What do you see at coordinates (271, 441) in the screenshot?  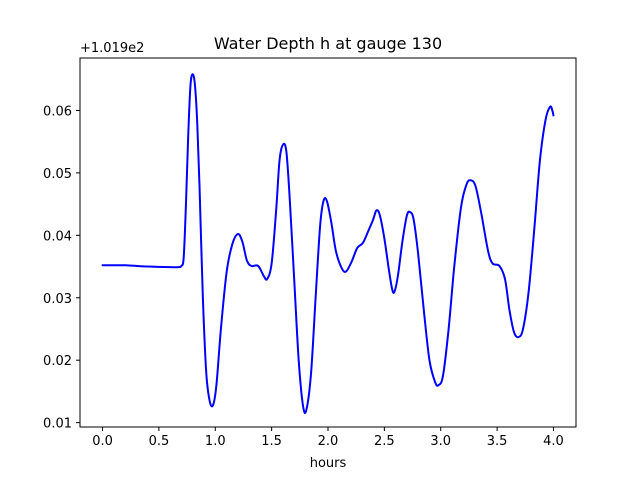 I see `x-tick-label: 1.5` at bounding box center [271, 441].